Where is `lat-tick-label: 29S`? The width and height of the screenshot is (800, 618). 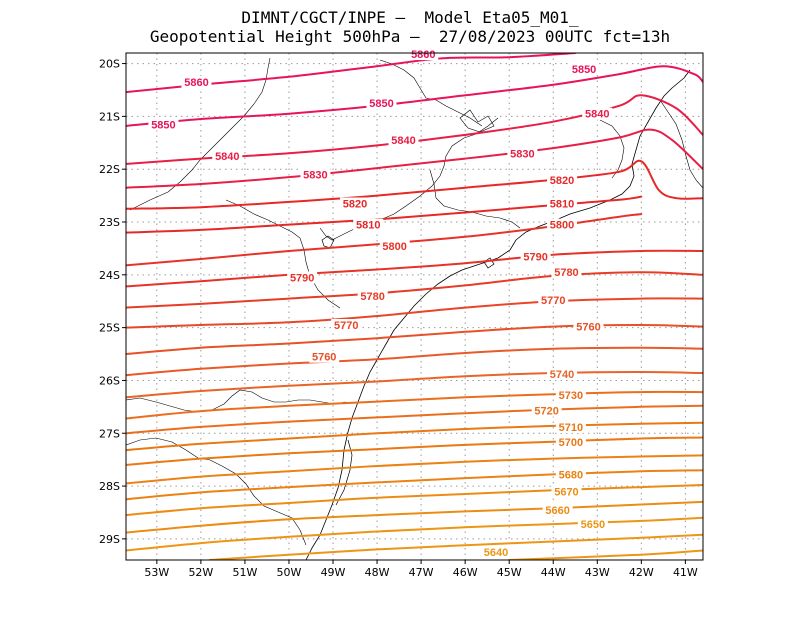
lat-tick-label: 29S is located at coordinates (109, 539).